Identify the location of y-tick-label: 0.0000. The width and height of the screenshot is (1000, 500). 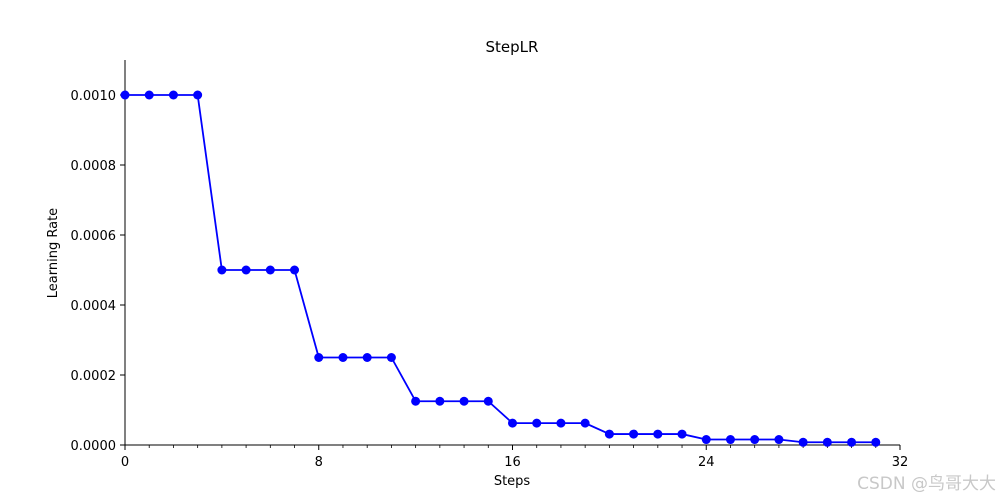
(94, 446).